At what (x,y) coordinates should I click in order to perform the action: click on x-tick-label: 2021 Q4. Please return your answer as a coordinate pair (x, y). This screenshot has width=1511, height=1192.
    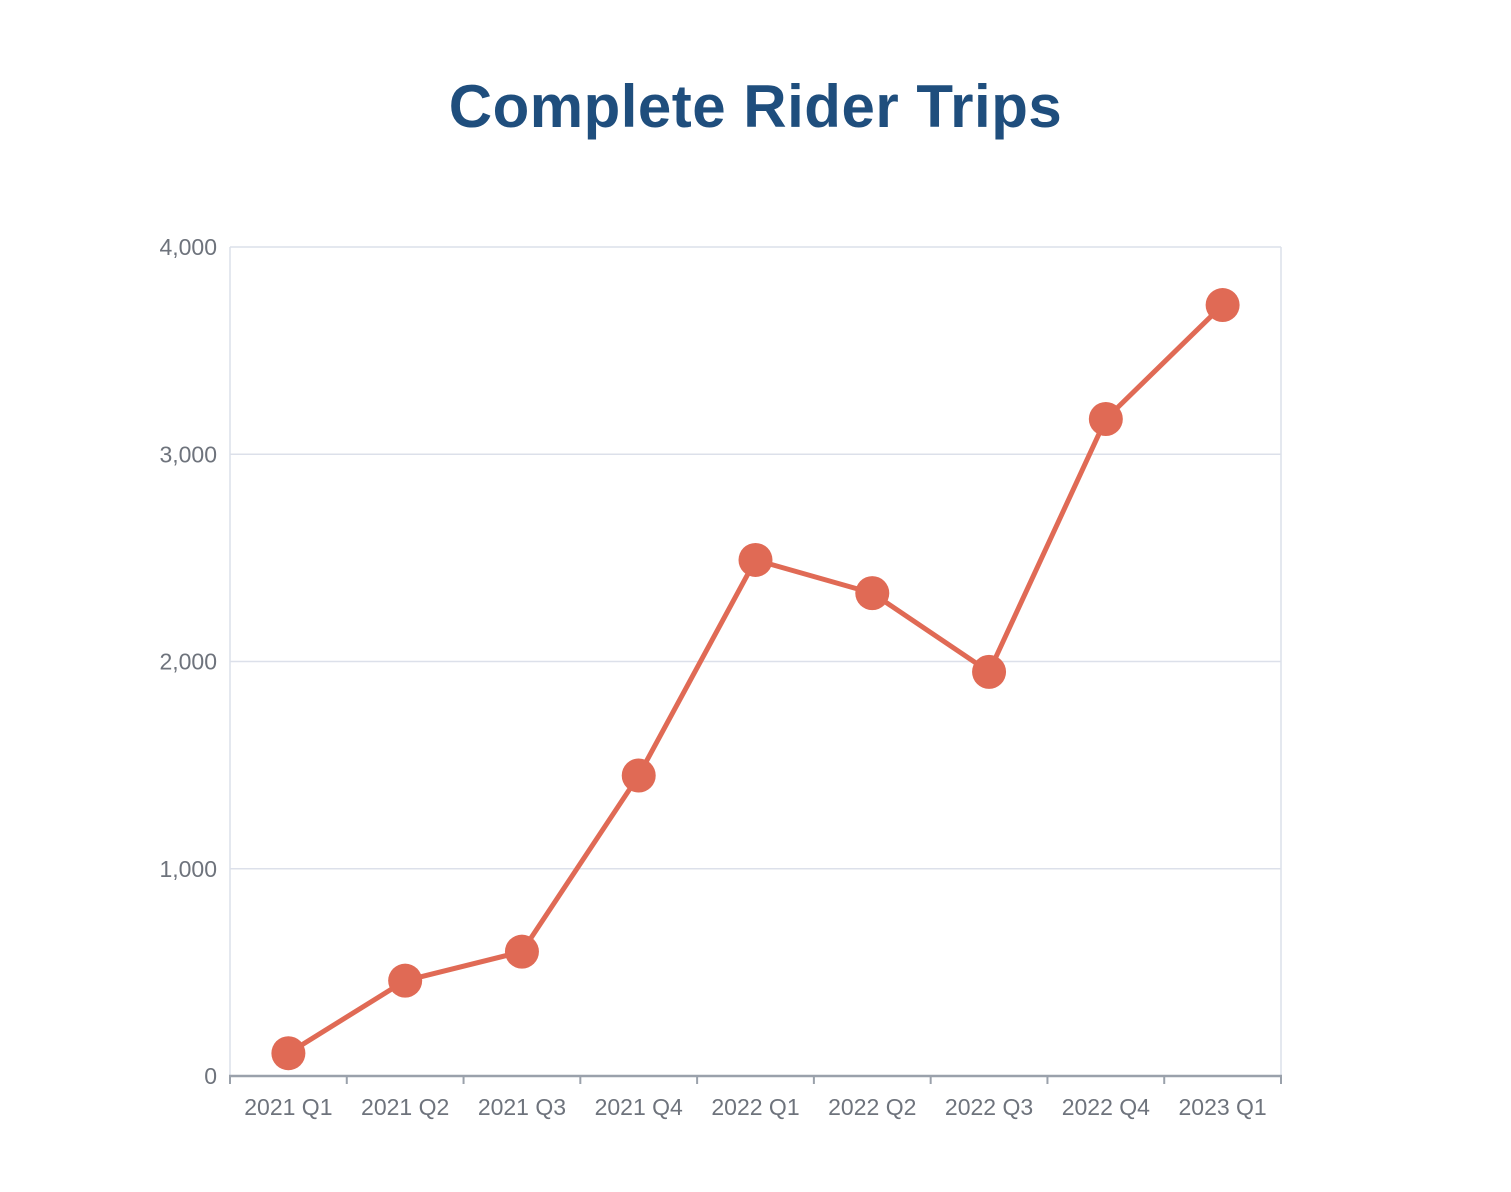
    Looking at the image, I should click on (639, 1107).